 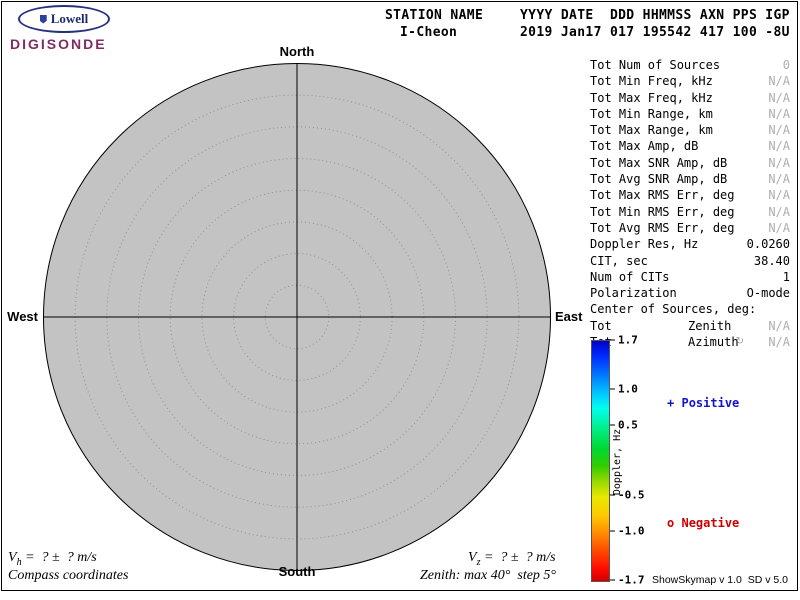 What do you see at coordinates (690, 261) in the screenshot?
I see `stat-row: CIT, sec 38.40` at bounding box center [690, 261].